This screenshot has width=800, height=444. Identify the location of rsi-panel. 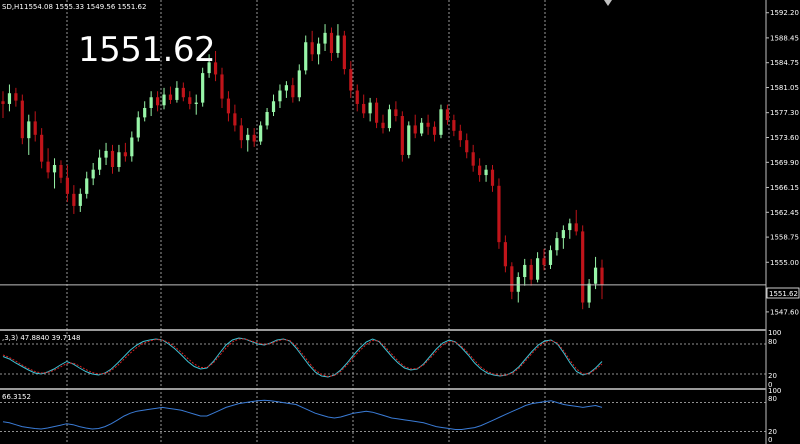
(383, 415).